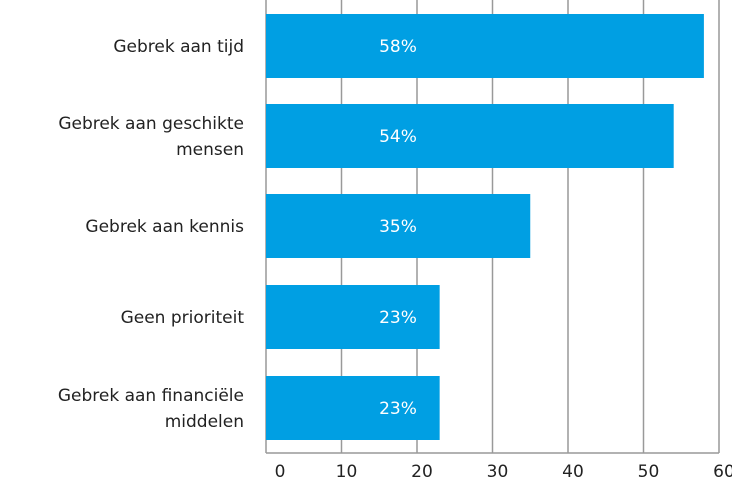 The width and height of the screenshot is (732, 486). I want to click on category-label: Geen prioriteit, so click(183, 318).